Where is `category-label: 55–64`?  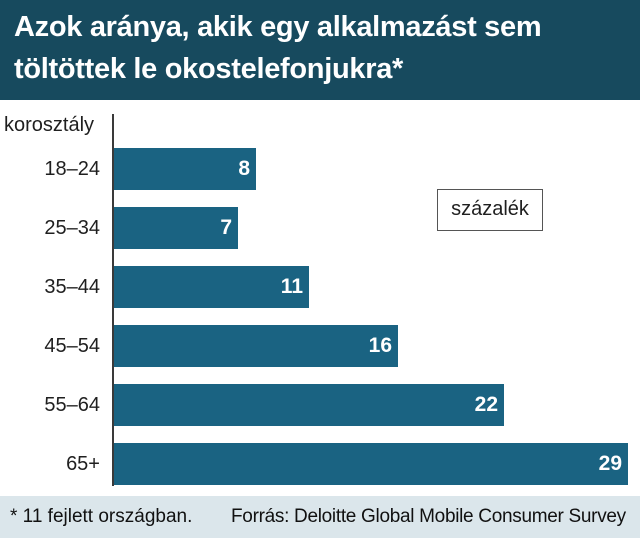 category-label: 55–64 is located at coordinates (72, 405).